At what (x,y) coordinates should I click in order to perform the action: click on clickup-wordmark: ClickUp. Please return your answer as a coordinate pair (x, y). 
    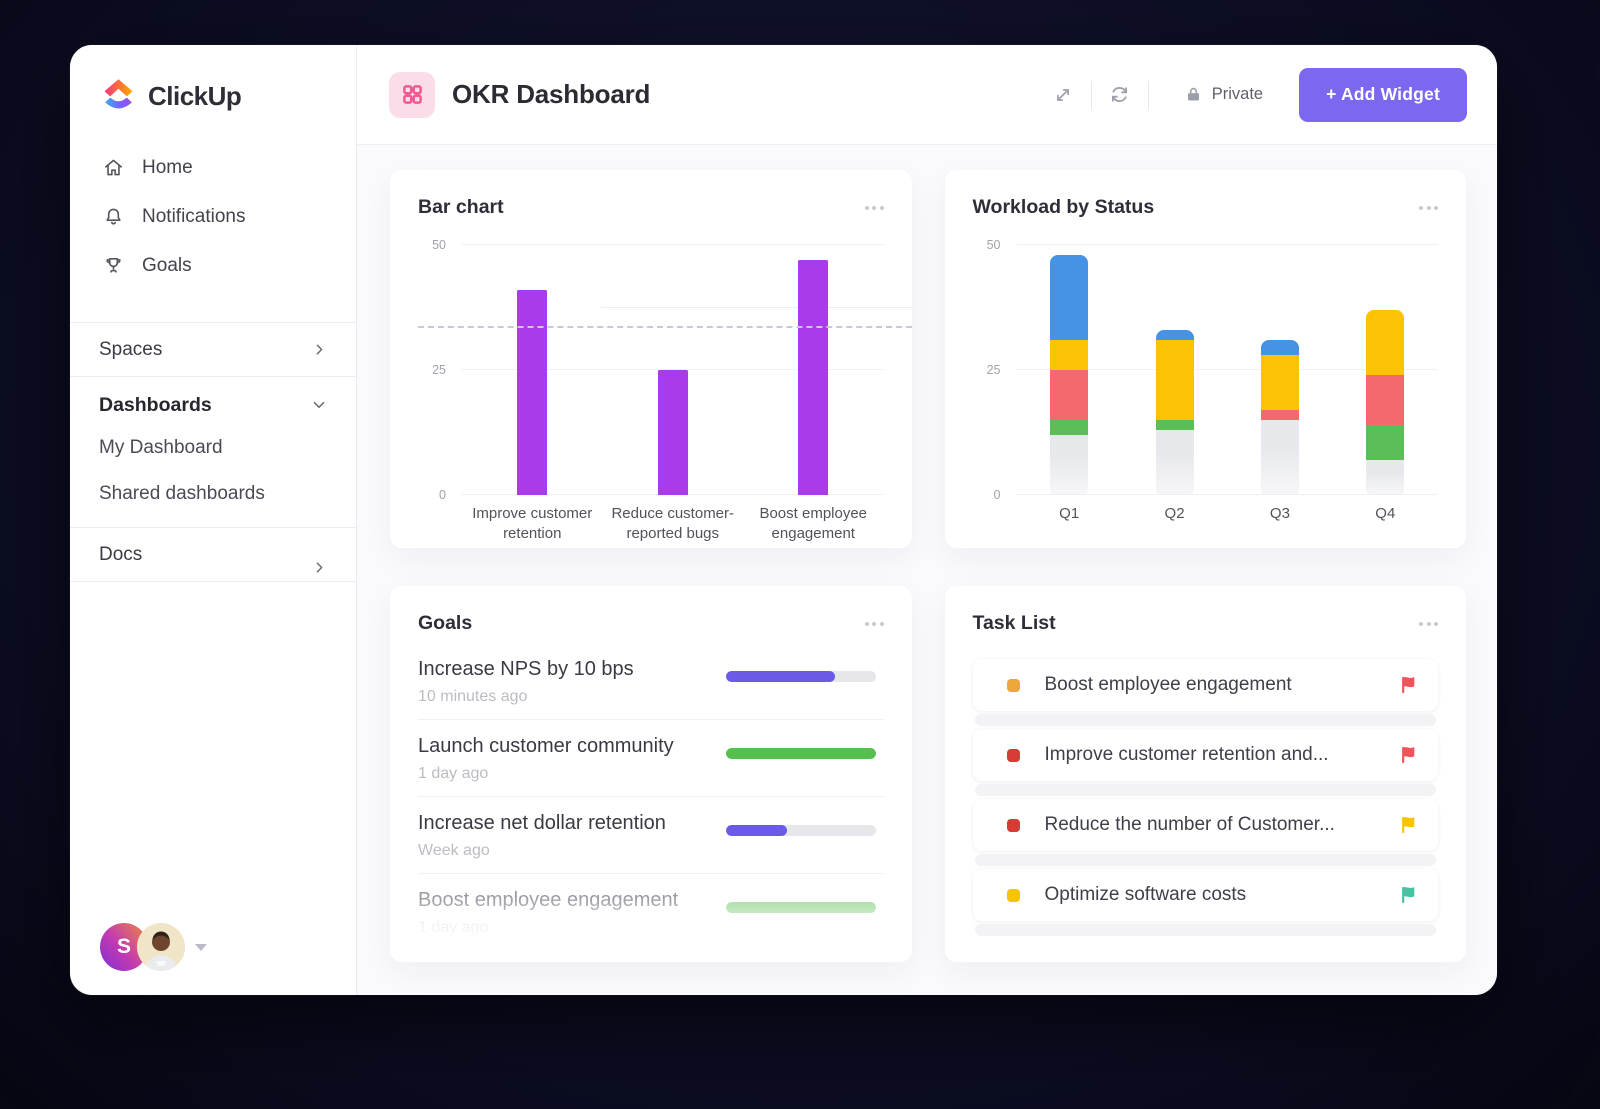
    Looking at the image, I should click on (195, 95).